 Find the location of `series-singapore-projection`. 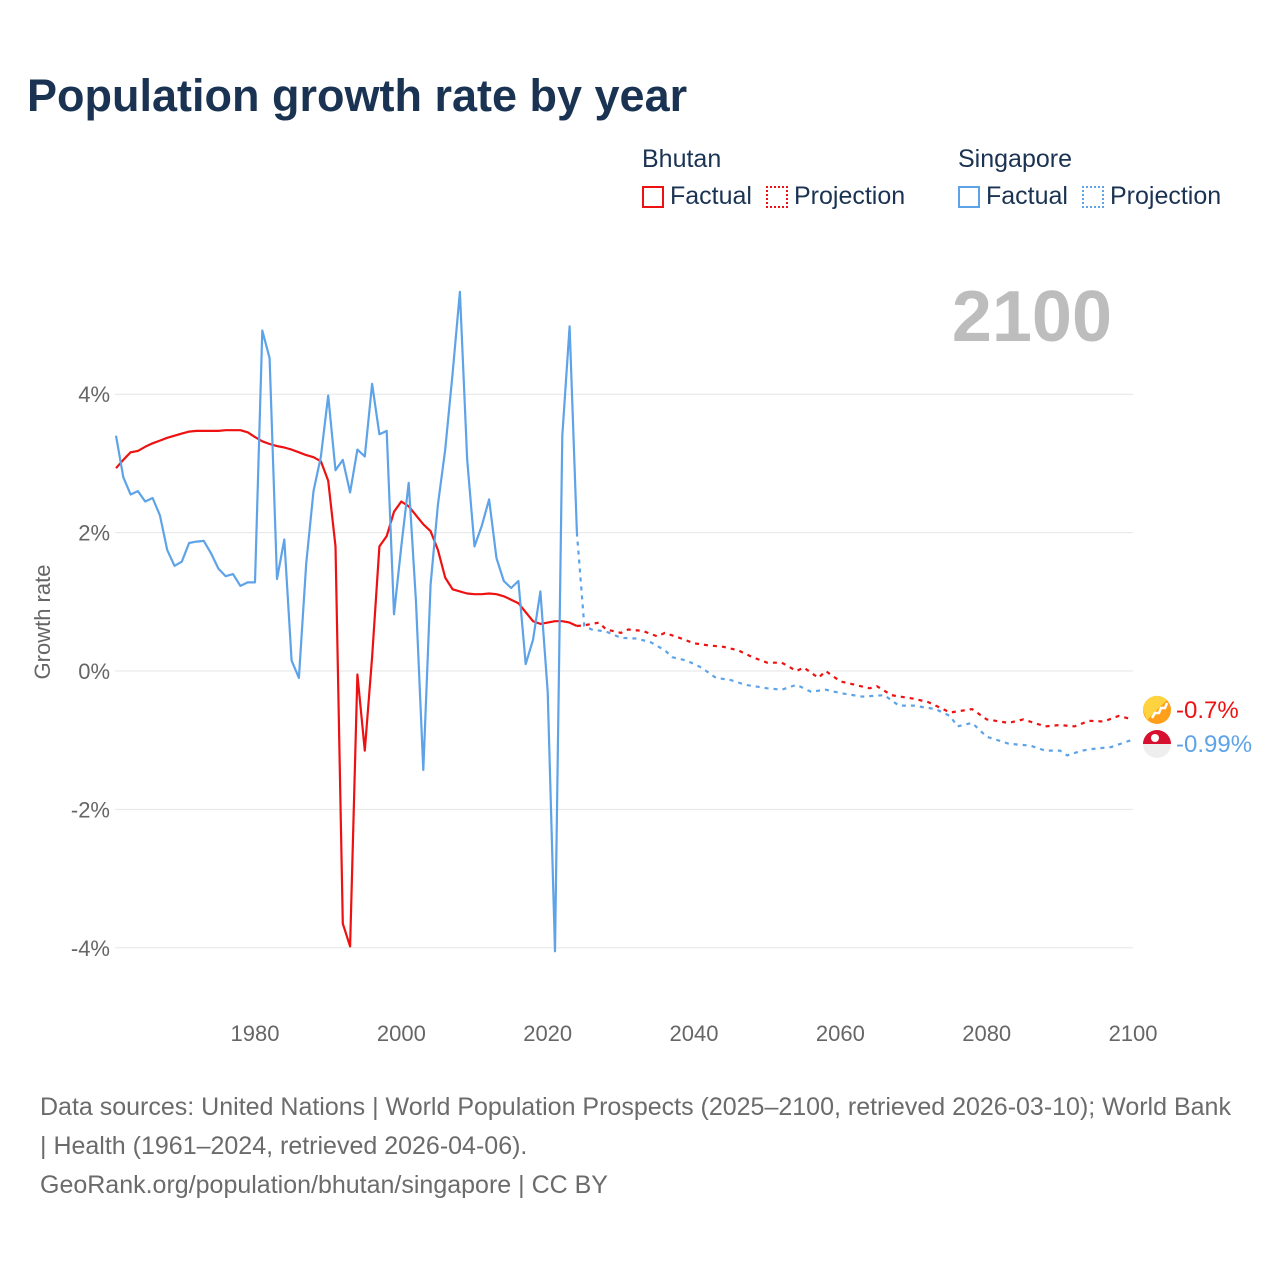

series-singapore-projection is located at coordinates (854, 644).